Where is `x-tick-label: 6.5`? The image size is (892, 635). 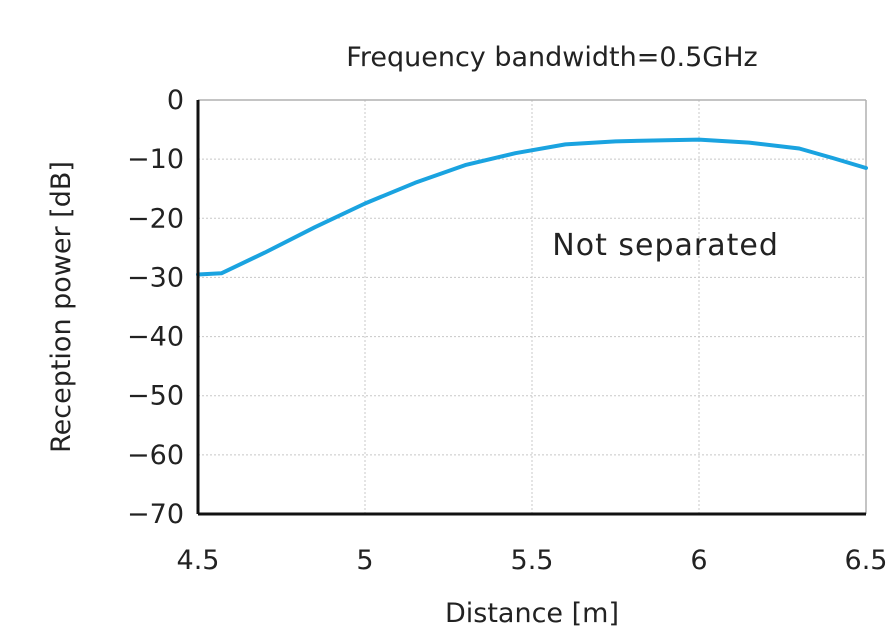 x-tick-label: 6.5 is located at coordinates (866, 560).